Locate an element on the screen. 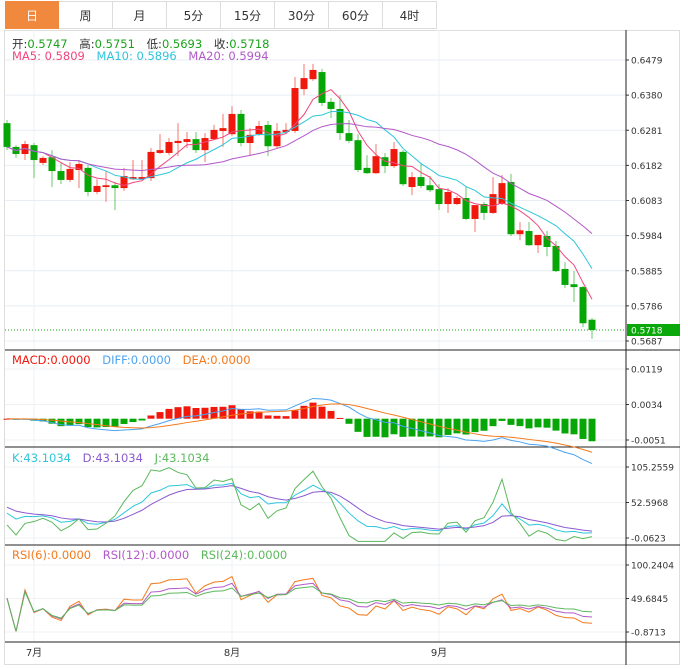  price-tick-label: 0.5984 is located at coordinates (647, 237).